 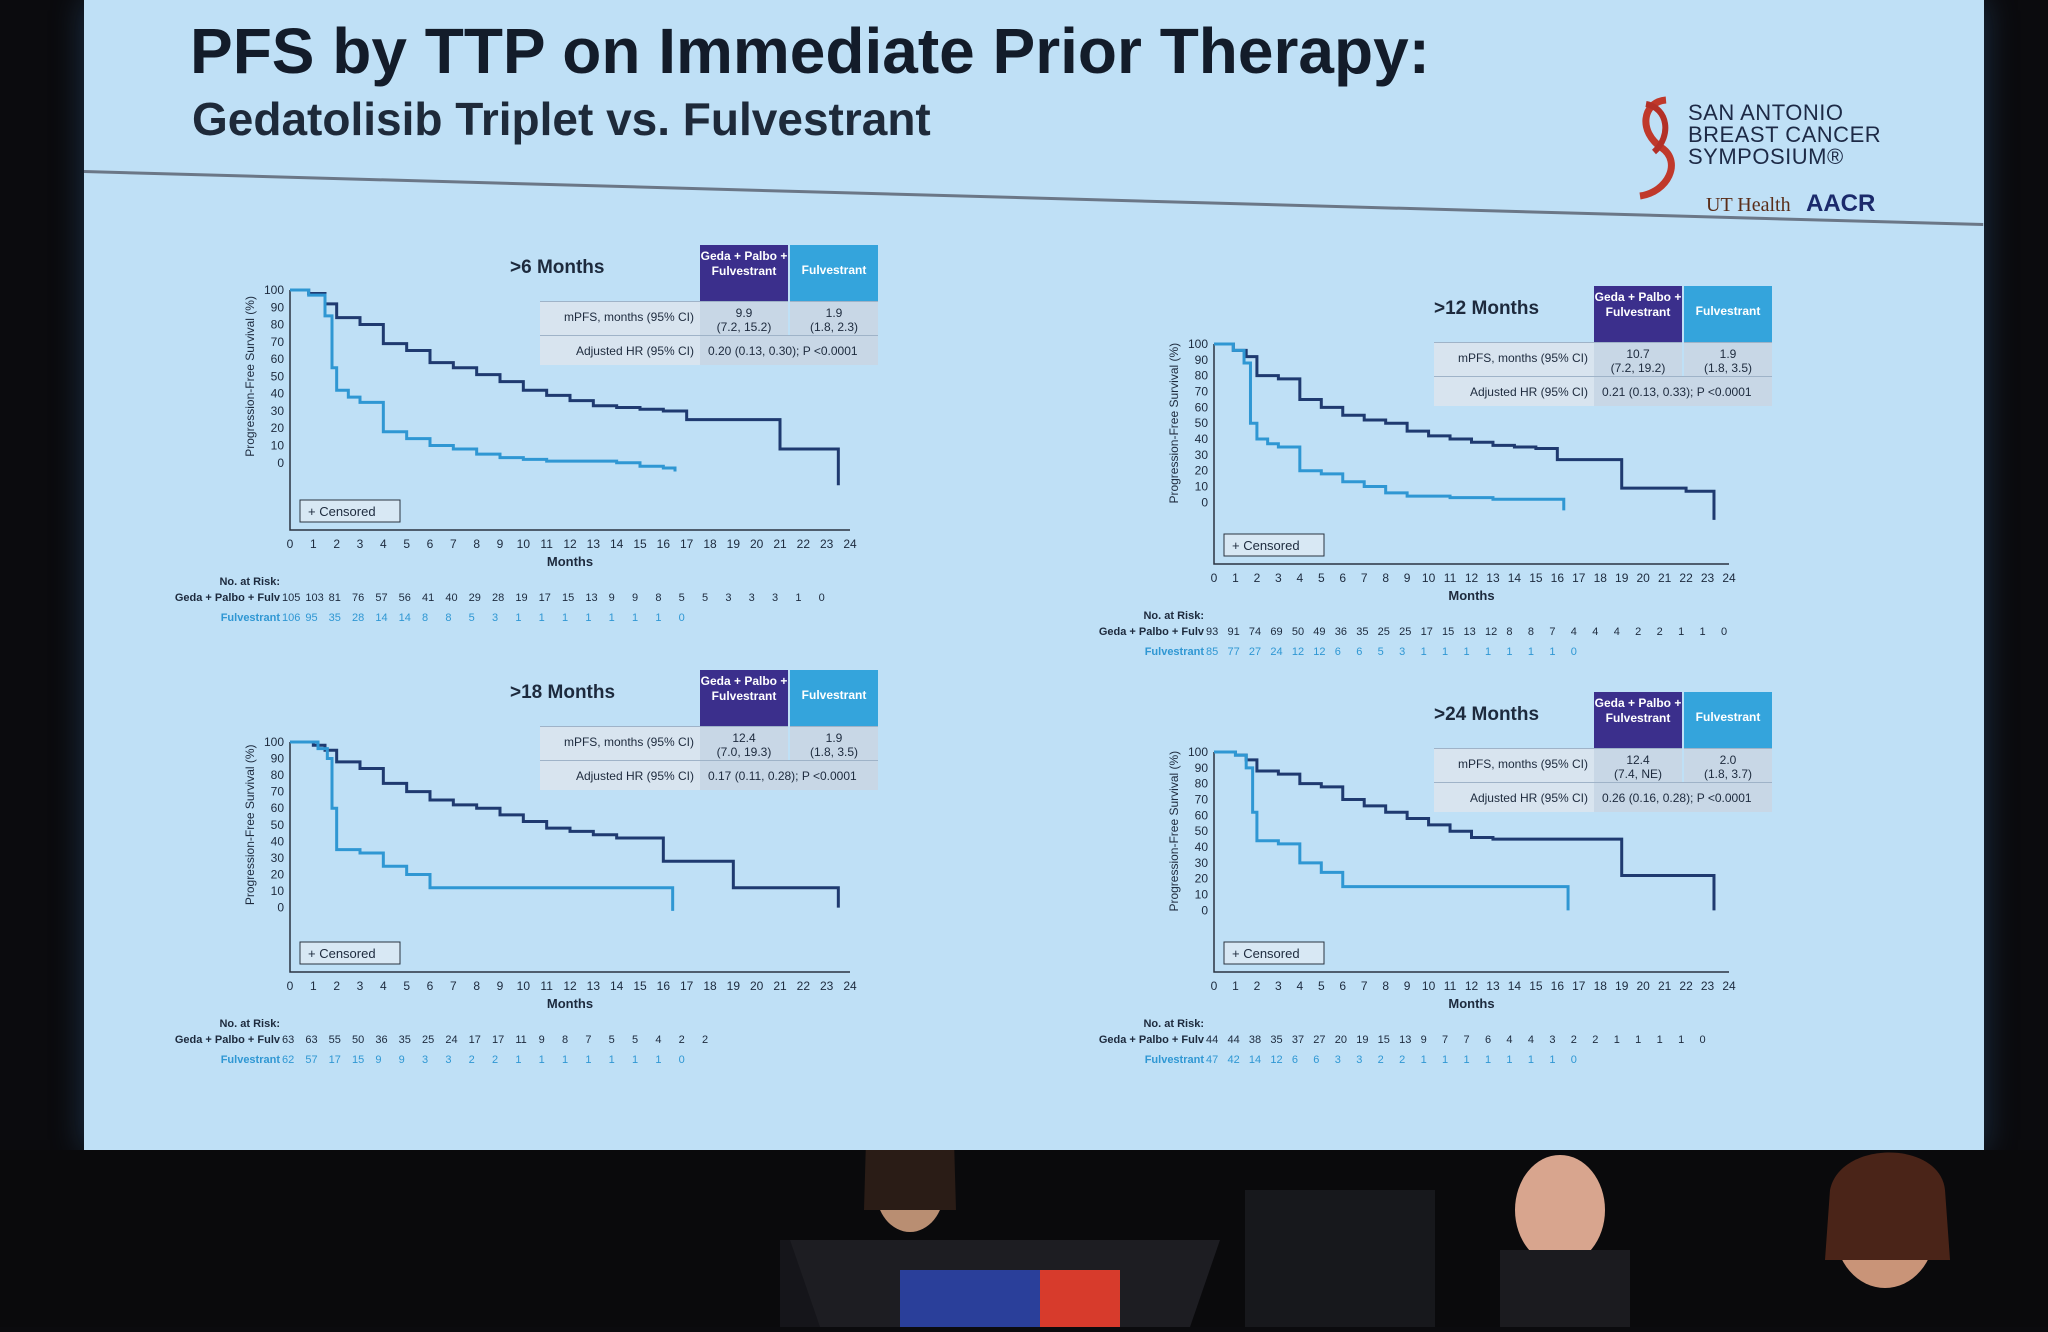 I want to click on x-tick-label: 11, so click(x=1450, y=986).